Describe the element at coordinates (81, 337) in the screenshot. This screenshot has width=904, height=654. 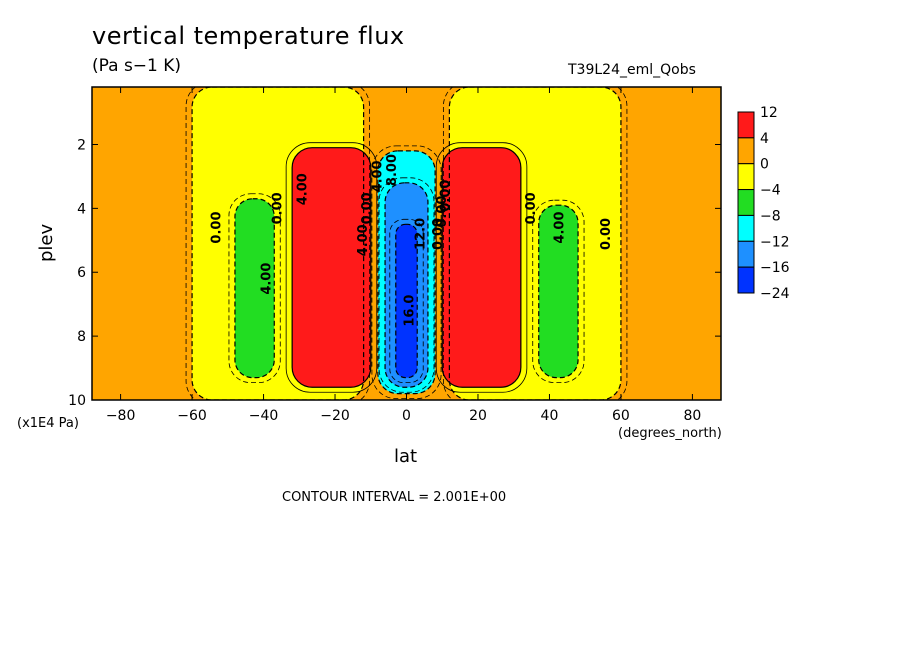
I see `y-tick-label: 8` at that location.